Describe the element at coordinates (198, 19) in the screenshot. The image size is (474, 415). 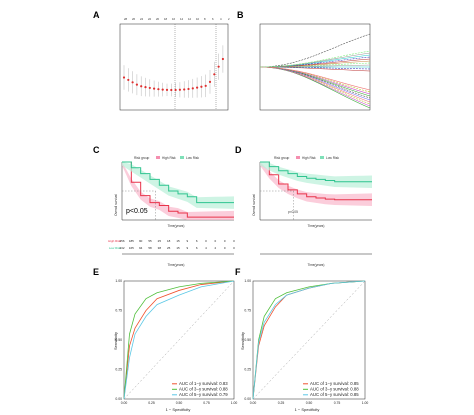
I see `a-top-tick: 10` at that location.